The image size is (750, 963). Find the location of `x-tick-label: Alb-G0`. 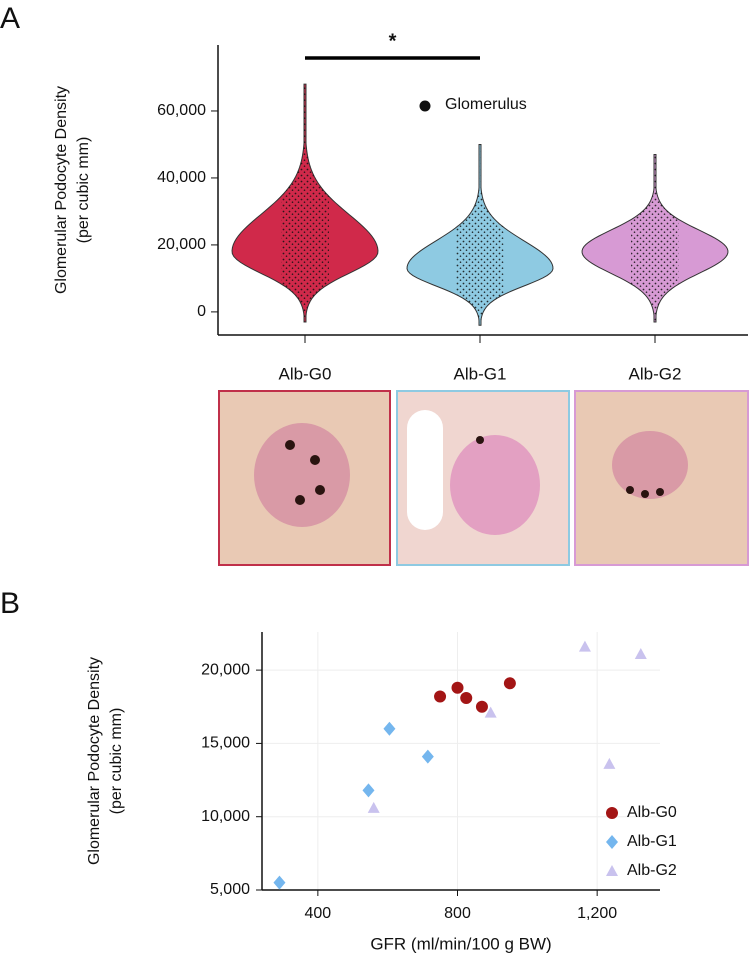

x-tick-label: Alb-G0 is located at coordinates (305, 373).